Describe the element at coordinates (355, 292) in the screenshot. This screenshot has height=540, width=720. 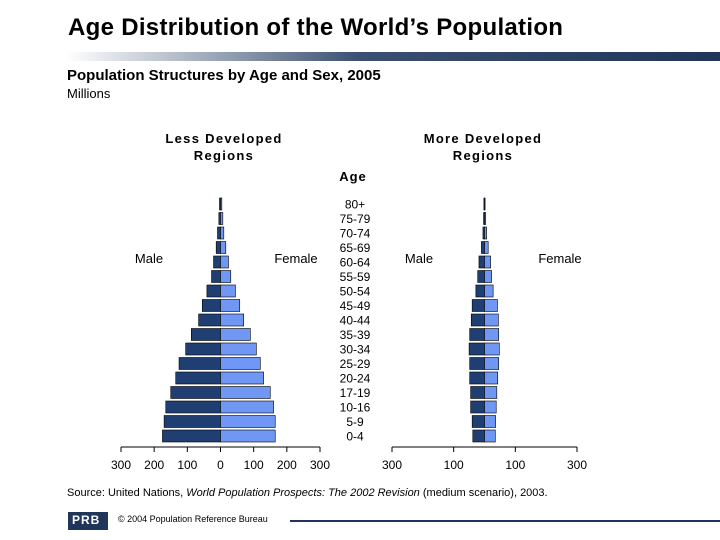
I see `age-category-label: 50-54` at that location.